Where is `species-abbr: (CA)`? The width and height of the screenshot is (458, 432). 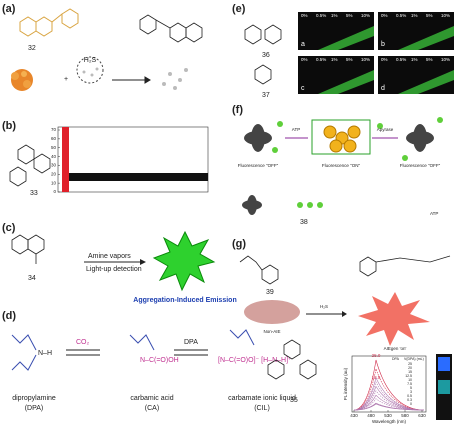 species-abbr: (CA) is located at coordinates (152, 408).